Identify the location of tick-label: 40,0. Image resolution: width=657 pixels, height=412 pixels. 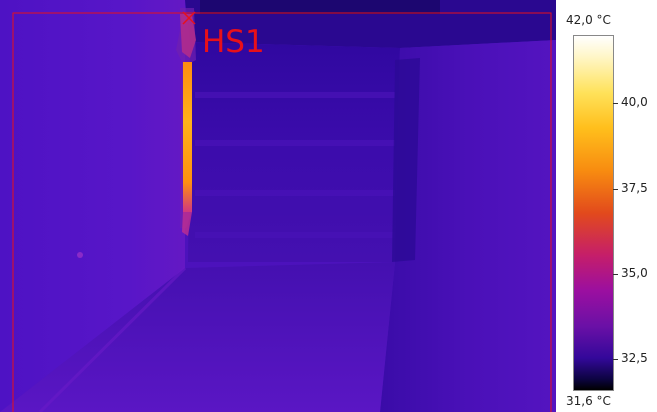
(634, 102).